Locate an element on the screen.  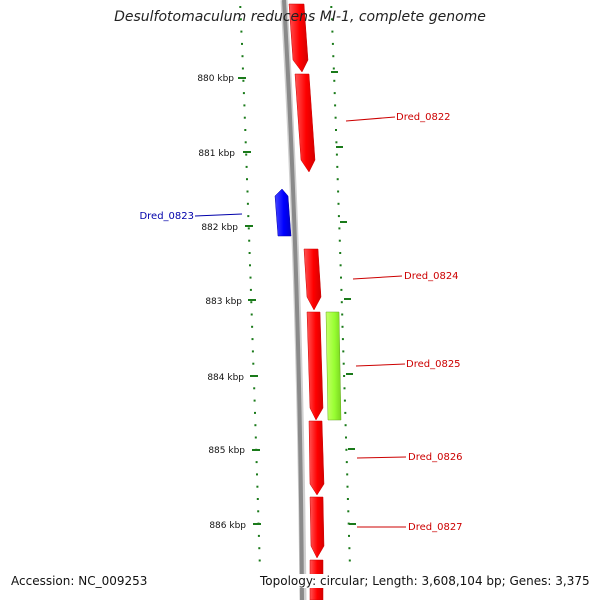
tick-label-880: 880 kbp is located at coordinates (215, 79).